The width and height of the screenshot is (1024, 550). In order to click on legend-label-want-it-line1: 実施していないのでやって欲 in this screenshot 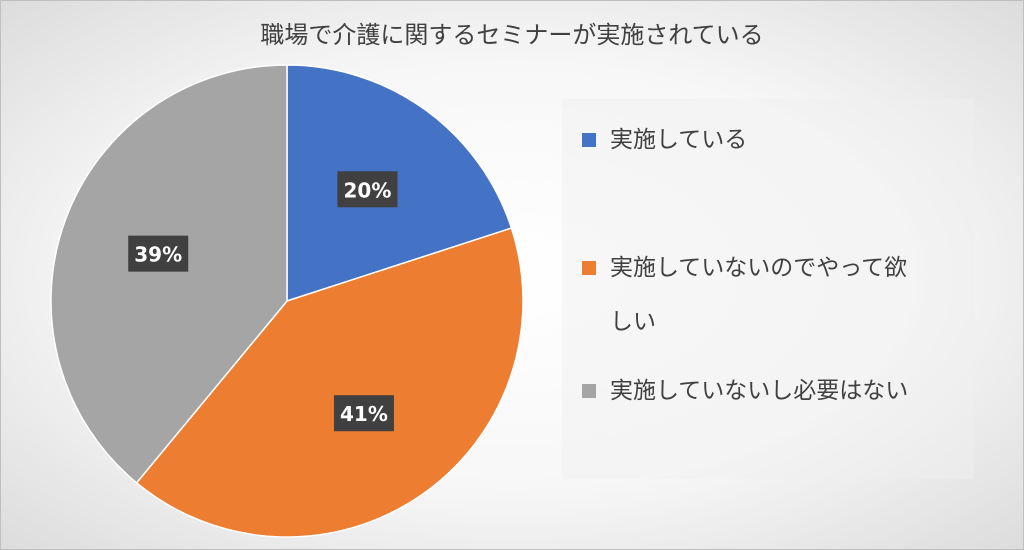, I will do `click(759, 268)`.